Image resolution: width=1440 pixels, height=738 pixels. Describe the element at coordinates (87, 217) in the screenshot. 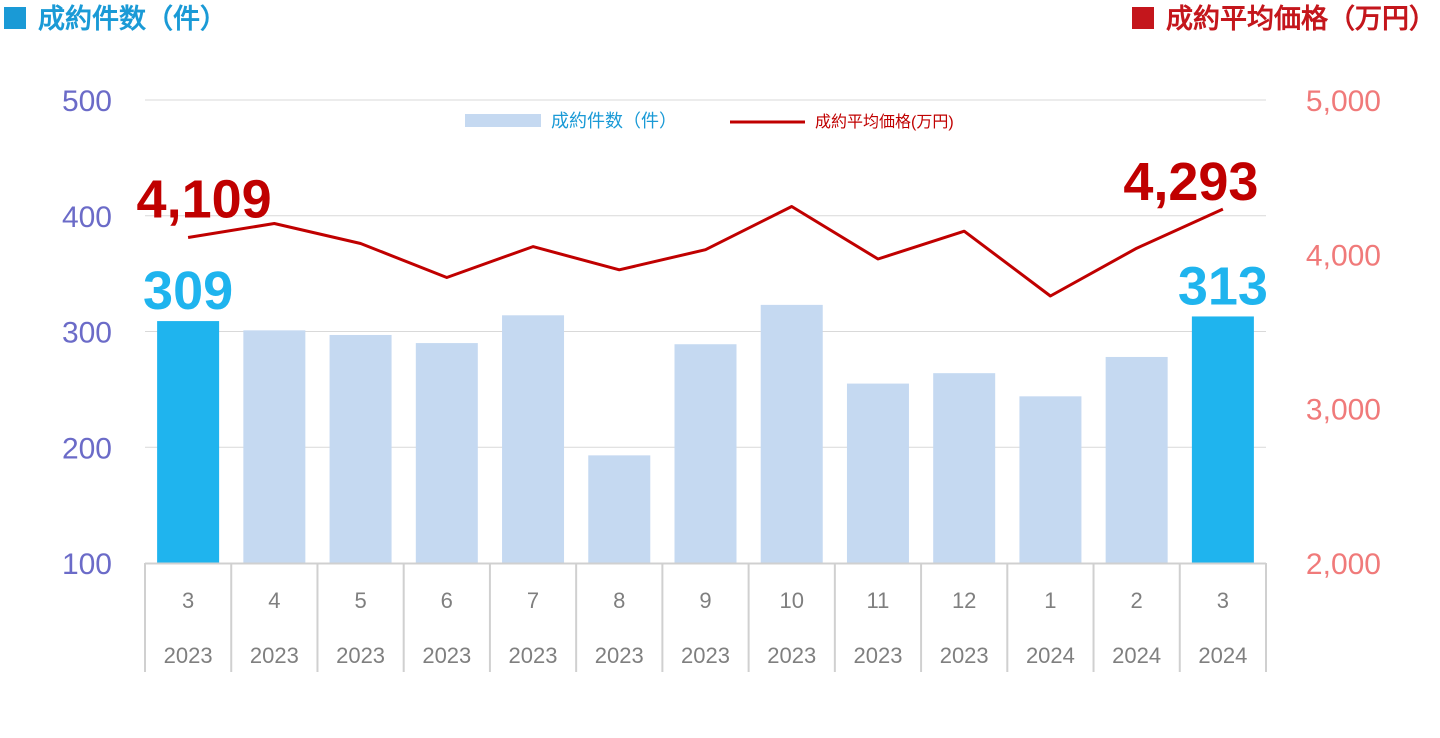

I see `left-axis-tick-label: 400` at that location.